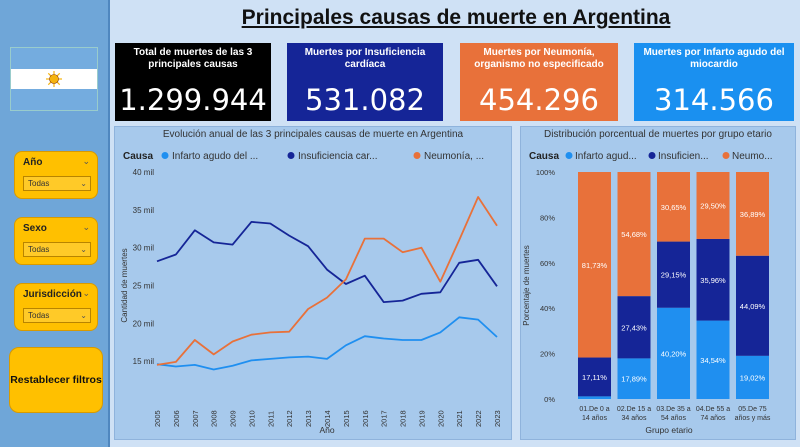 The height and width of the screenshot is (447, 800). Describe the element at coordinates (673, 409) in the screenshot. I see `x-tick-label: 03.De 35 a` at that location.